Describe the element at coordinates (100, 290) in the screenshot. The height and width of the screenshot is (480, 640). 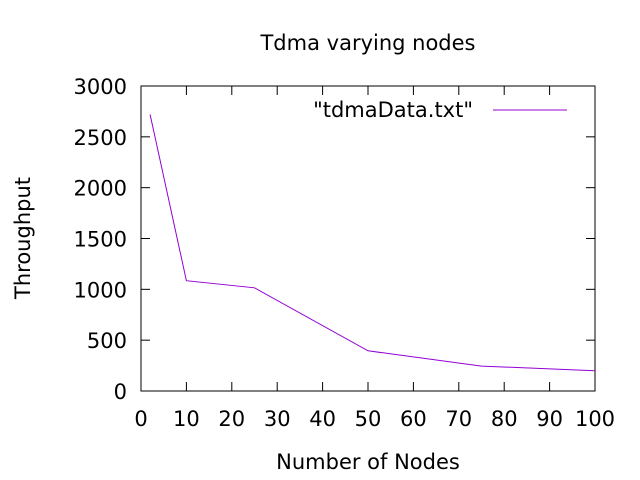
I see `y-tick-label: 1000` at that location.